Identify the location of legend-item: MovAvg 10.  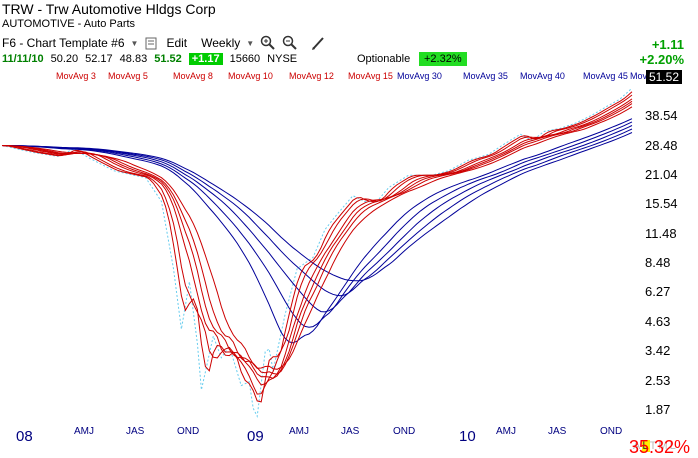
(250, 76).